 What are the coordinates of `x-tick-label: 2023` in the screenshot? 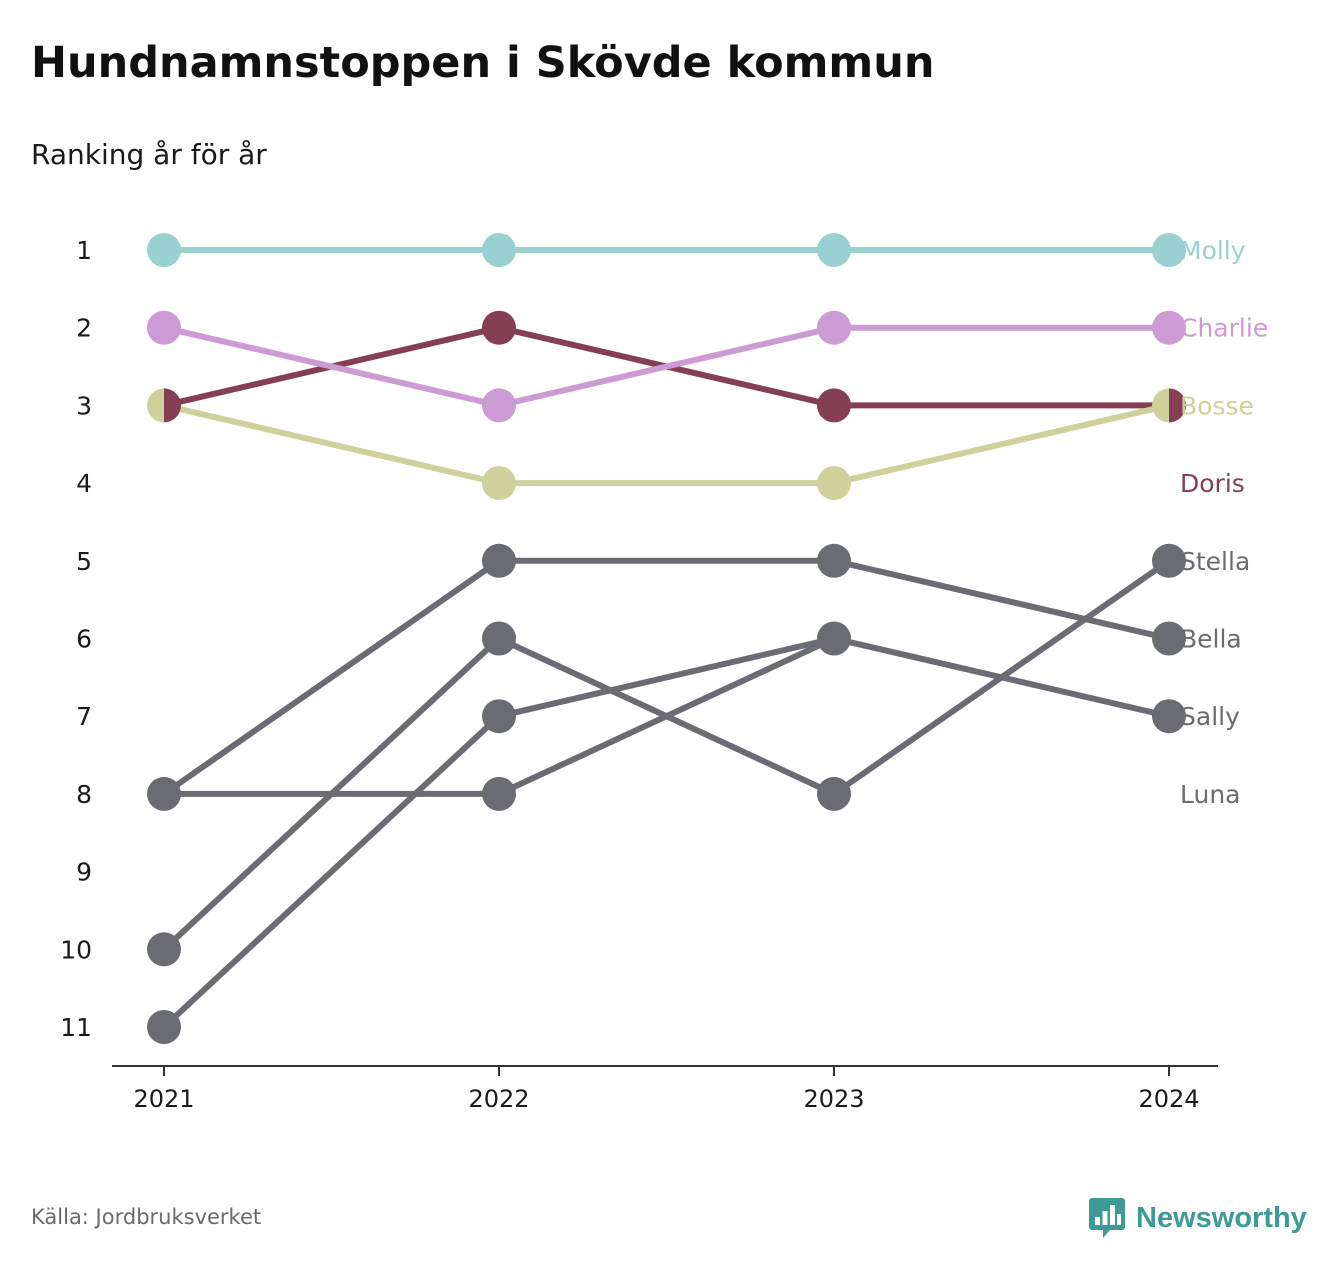 It's located at (833, 1099).